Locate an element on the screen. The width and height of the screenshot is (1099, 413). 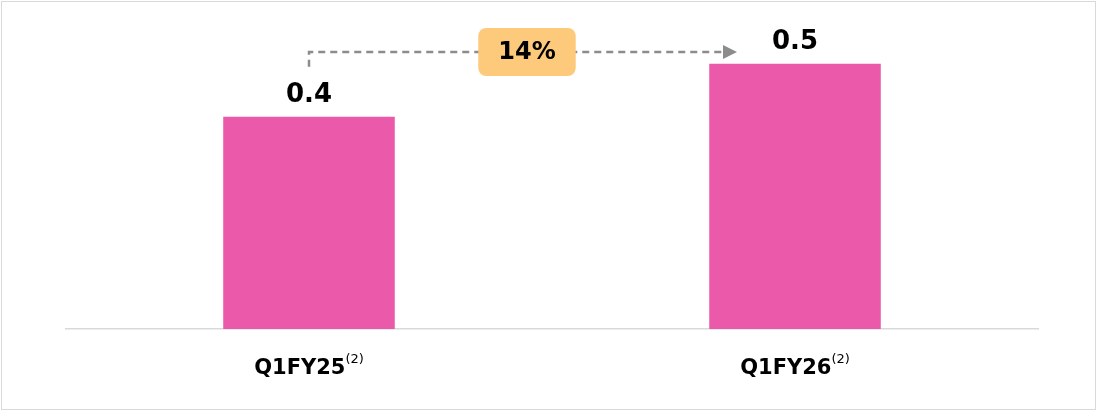
annotation: 14% is located at coordinates (527, 51).